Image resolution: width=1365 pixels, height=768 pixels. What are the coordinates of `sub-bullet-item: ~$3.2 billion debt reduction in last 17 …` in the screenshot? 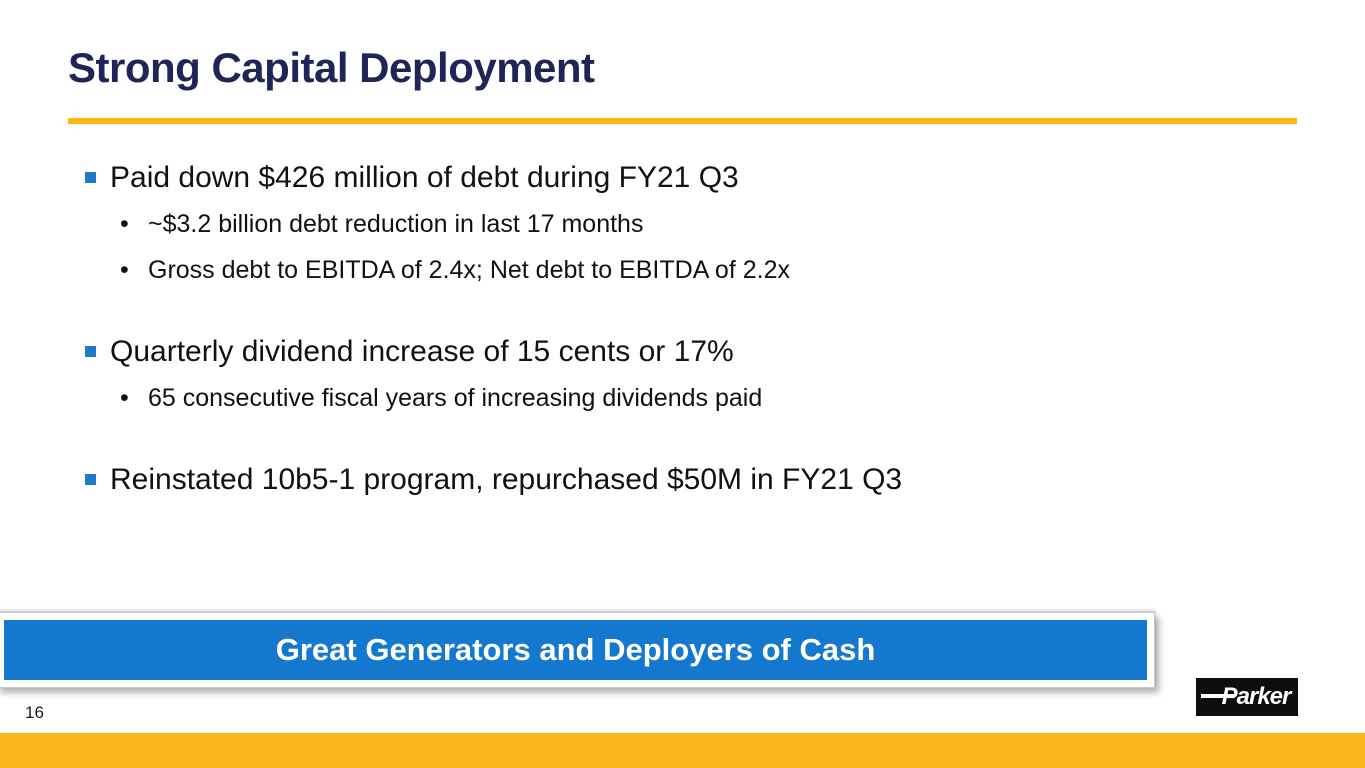 It's located at (696, 224).